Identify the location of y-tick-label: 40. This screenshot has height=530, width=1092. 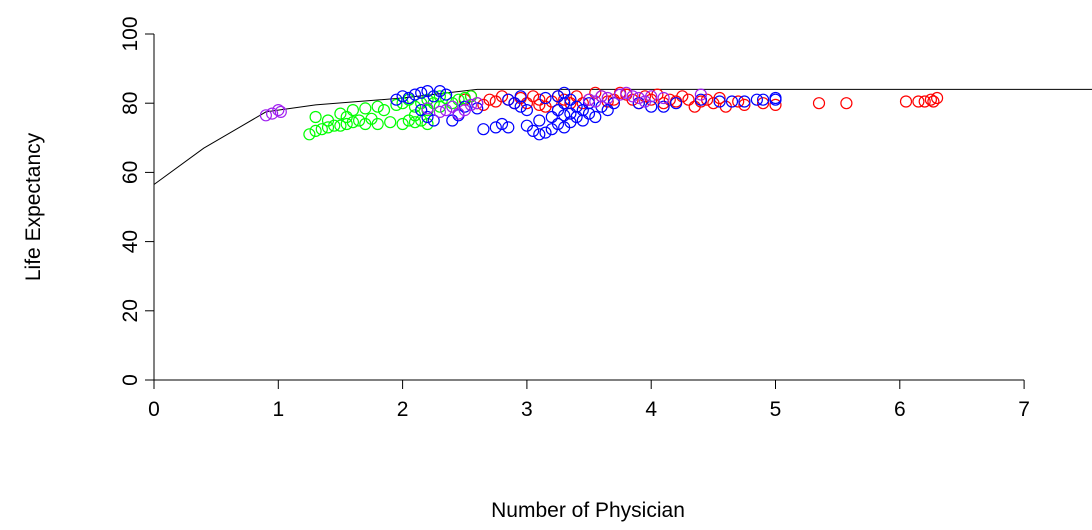
(130, 241).